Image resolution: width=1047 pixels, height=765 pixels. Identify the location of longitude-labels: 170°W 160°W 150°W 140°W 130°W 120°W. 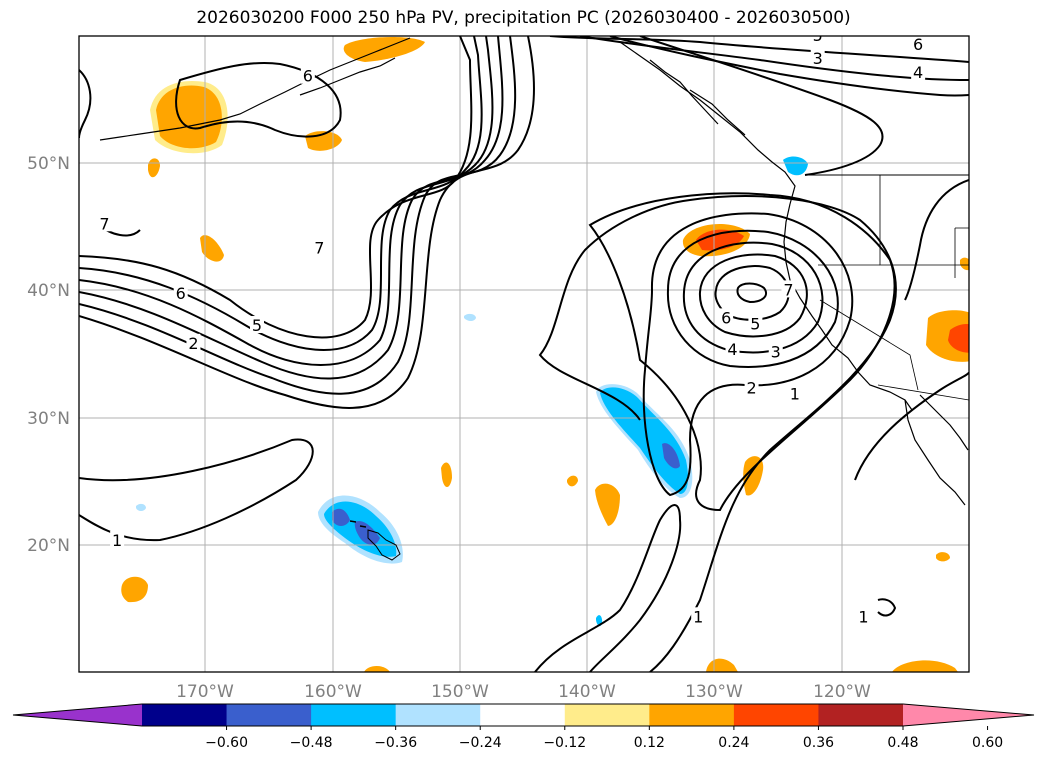
(523, 692).